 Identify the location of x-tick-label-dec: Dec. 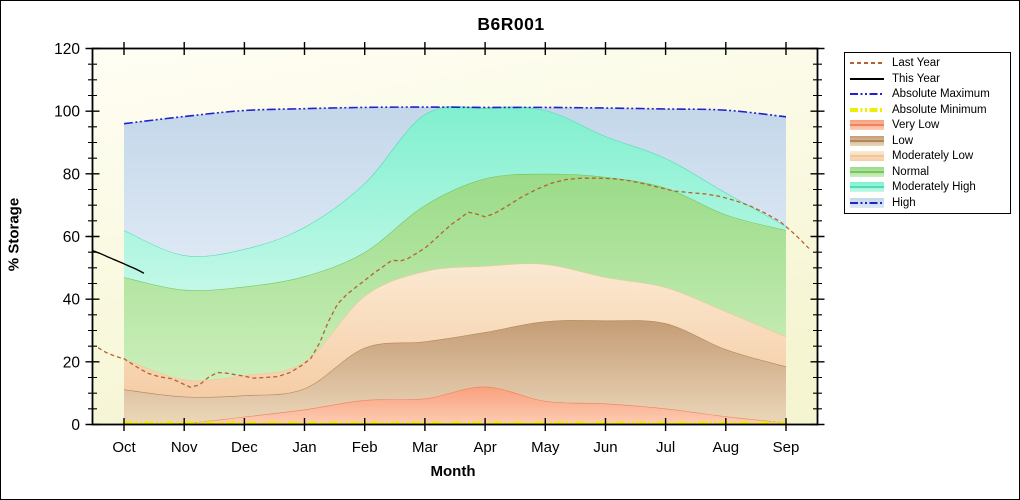
(244, 447).